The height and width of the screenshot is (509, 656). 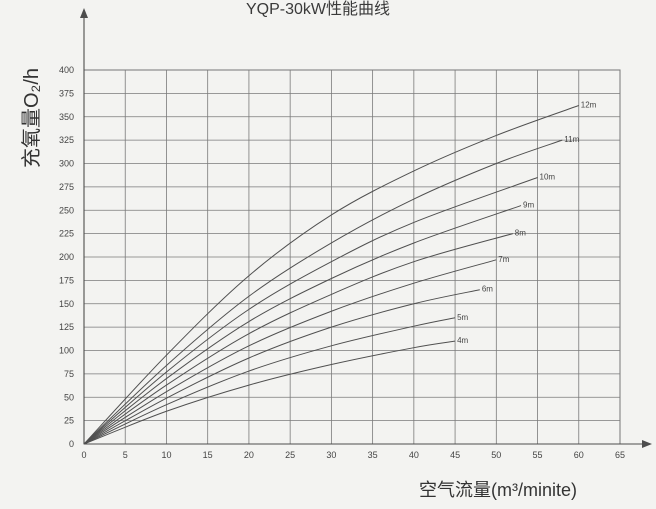 What do you see at coordinates (66, 70) in the screenshot?
I see `y-tick-label: 400` at bounding box center [66, 70].